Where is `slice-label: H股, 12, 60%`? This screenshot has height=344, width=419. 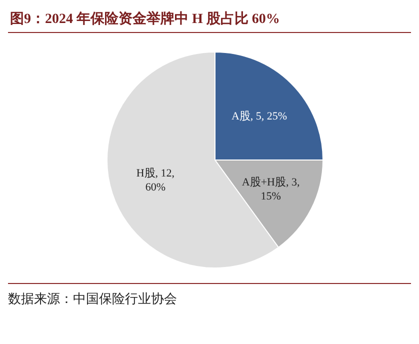 slice-label: H股, 12, 60% is located at coordinates (155, 180).